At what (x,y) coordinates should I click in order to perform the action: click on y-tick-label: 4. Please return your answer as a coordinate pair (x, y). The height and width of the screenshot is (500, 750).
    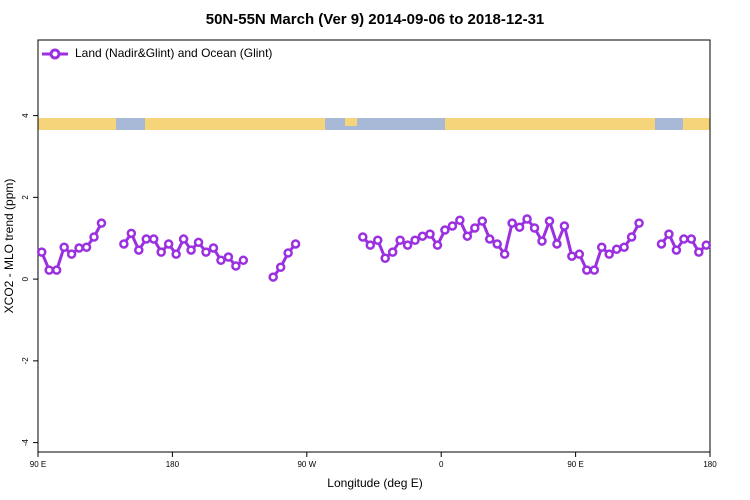
    Looking at the image, I should click on (25, 115).